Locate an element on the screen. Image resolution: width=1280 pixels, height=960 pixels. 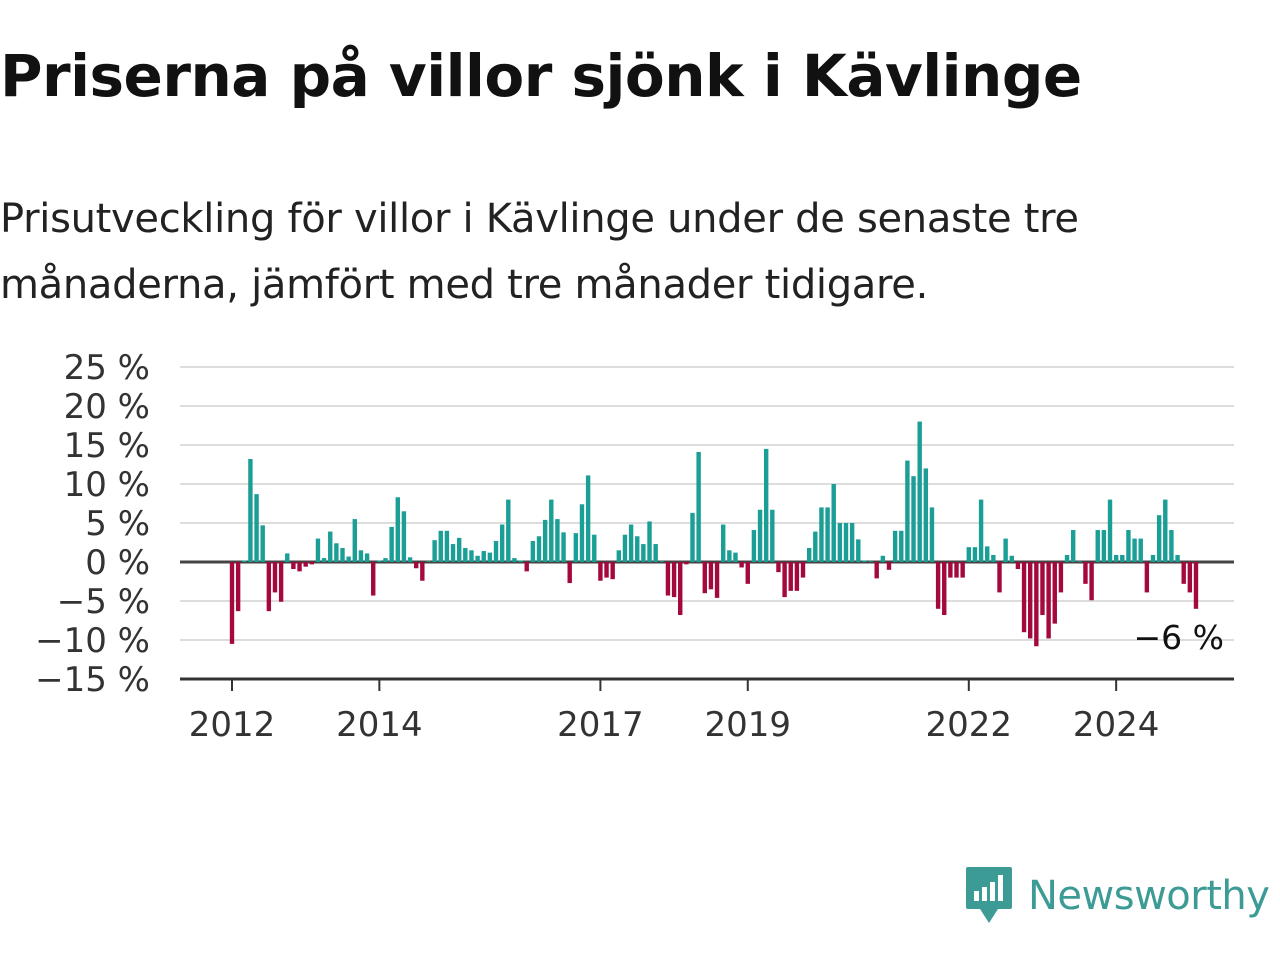
chart-title: Priserna på villor sjönk i Kävlinge is located at coordinates (541, 76).